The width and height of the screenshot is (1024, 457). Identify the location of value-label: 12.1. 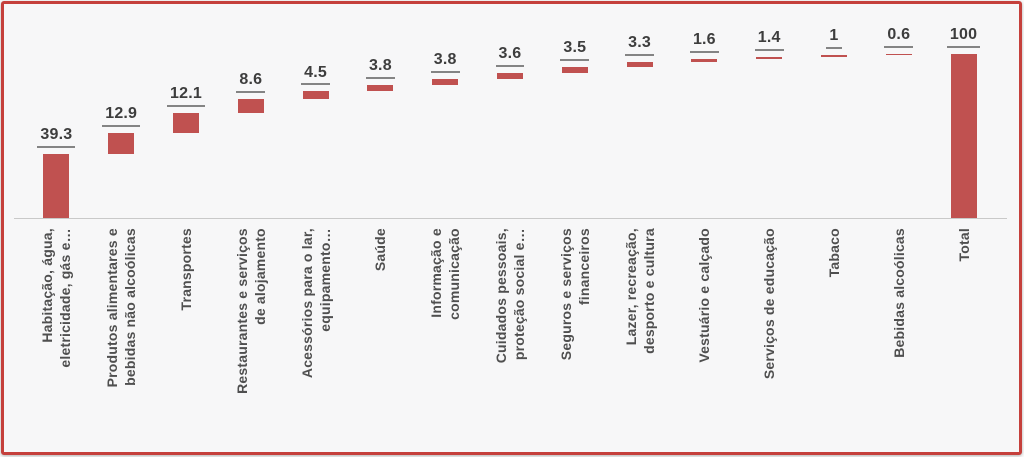
(186, 96).